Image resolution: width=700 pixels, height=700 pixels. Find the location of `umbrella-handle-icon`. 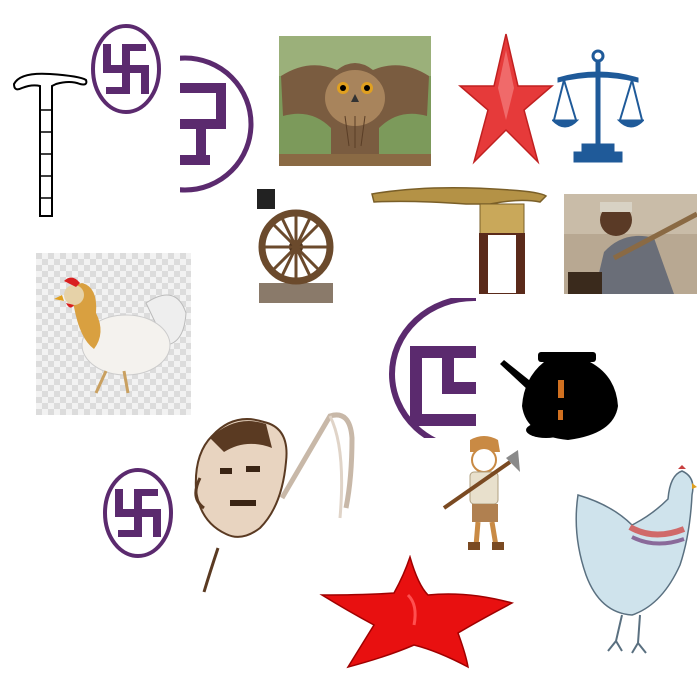

umbrella-handle-icon is located at coordinates (459, 240).